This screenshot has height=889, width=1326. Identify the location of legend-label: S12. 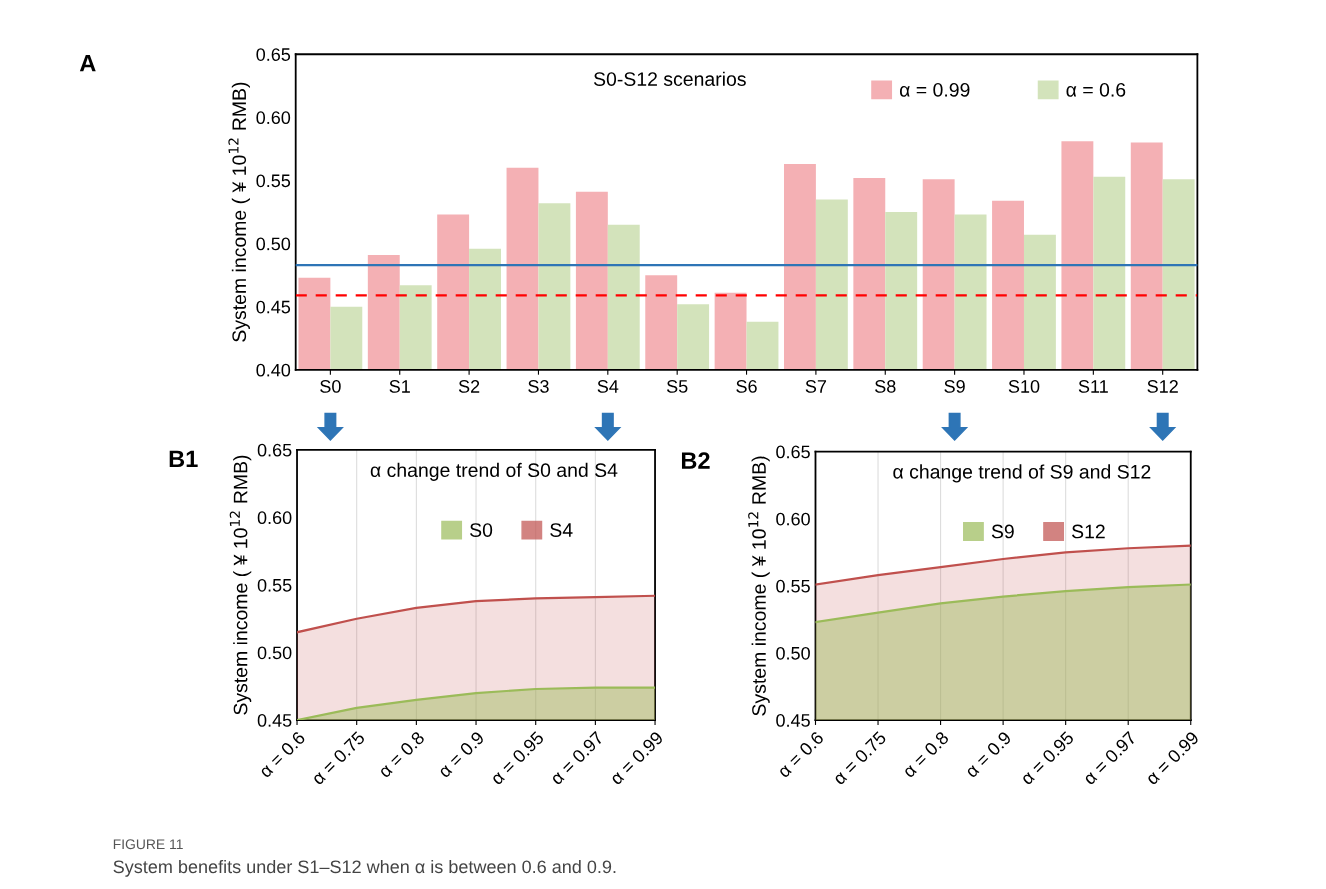
(1088, 531).